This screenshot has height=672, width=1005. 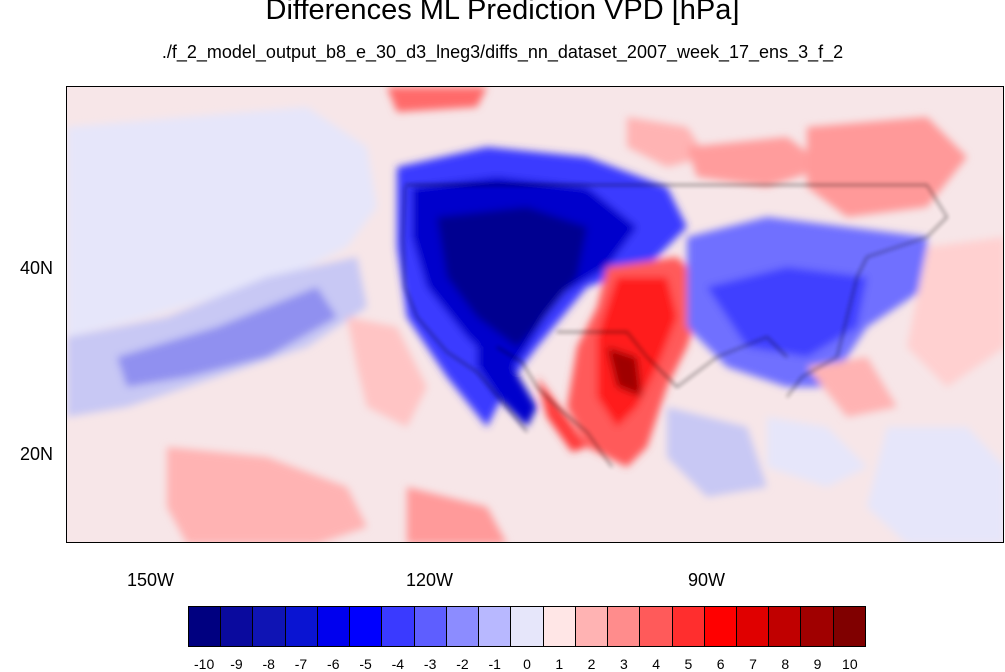 I want to click on lon-label-120w: 120W, so click(x=430, y=580).